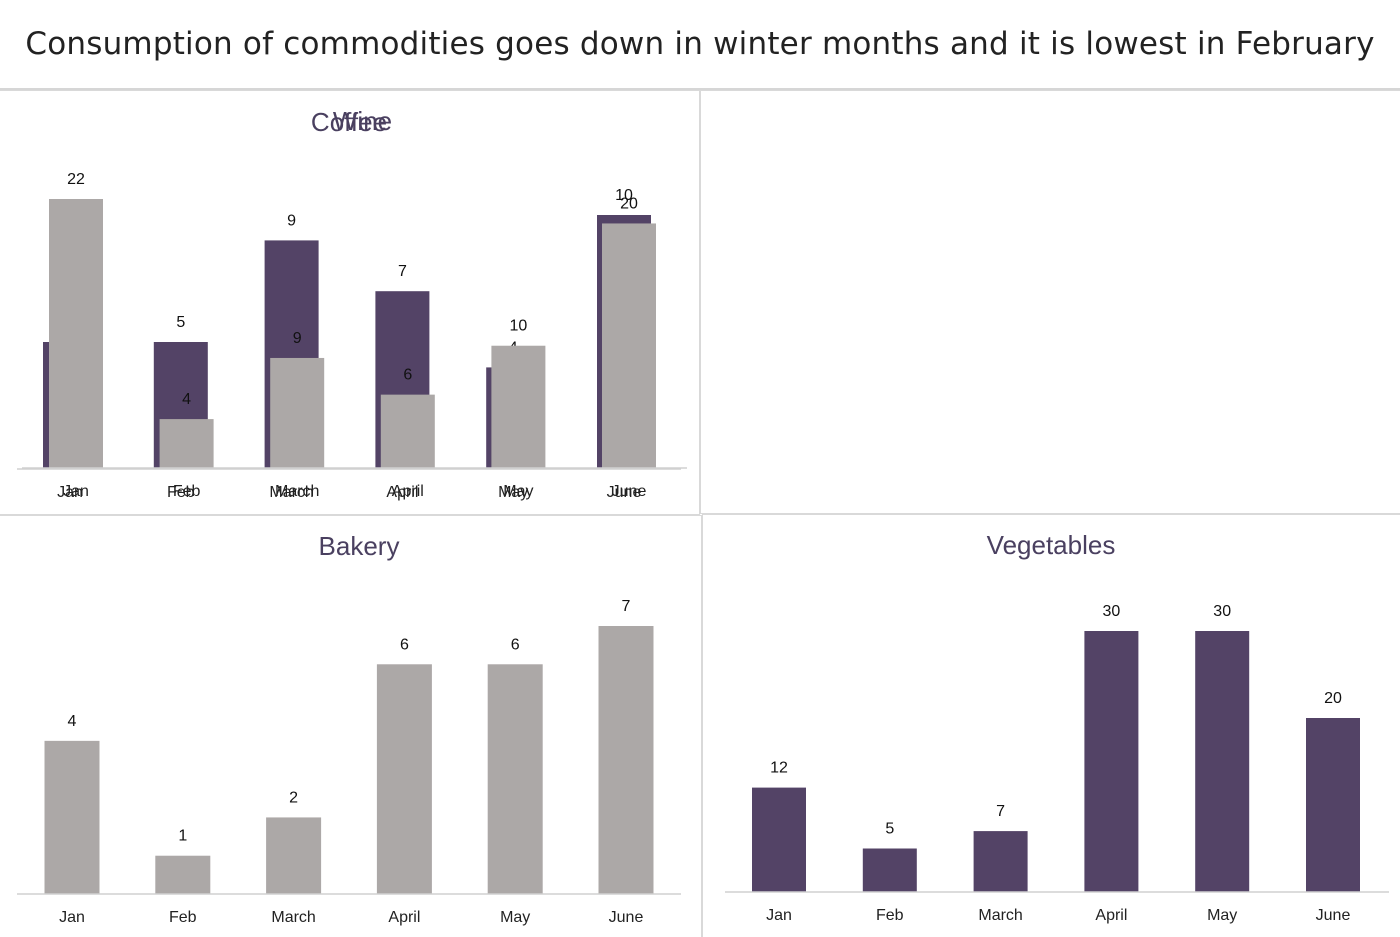 The height and width of the screenshot is (937, 1400). What do you see at coordinates (70, 492) in the screenshot?
I see `category-label-coffee-jan: Jan` at bounding box center [70, 492].